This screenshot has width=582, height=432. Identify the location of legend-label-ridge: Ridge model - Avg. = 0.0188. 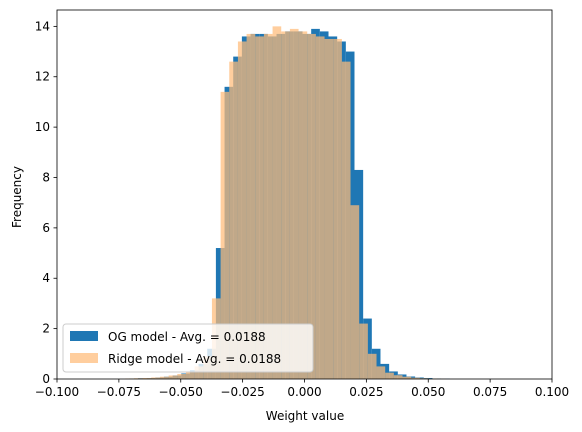
(194, 359).